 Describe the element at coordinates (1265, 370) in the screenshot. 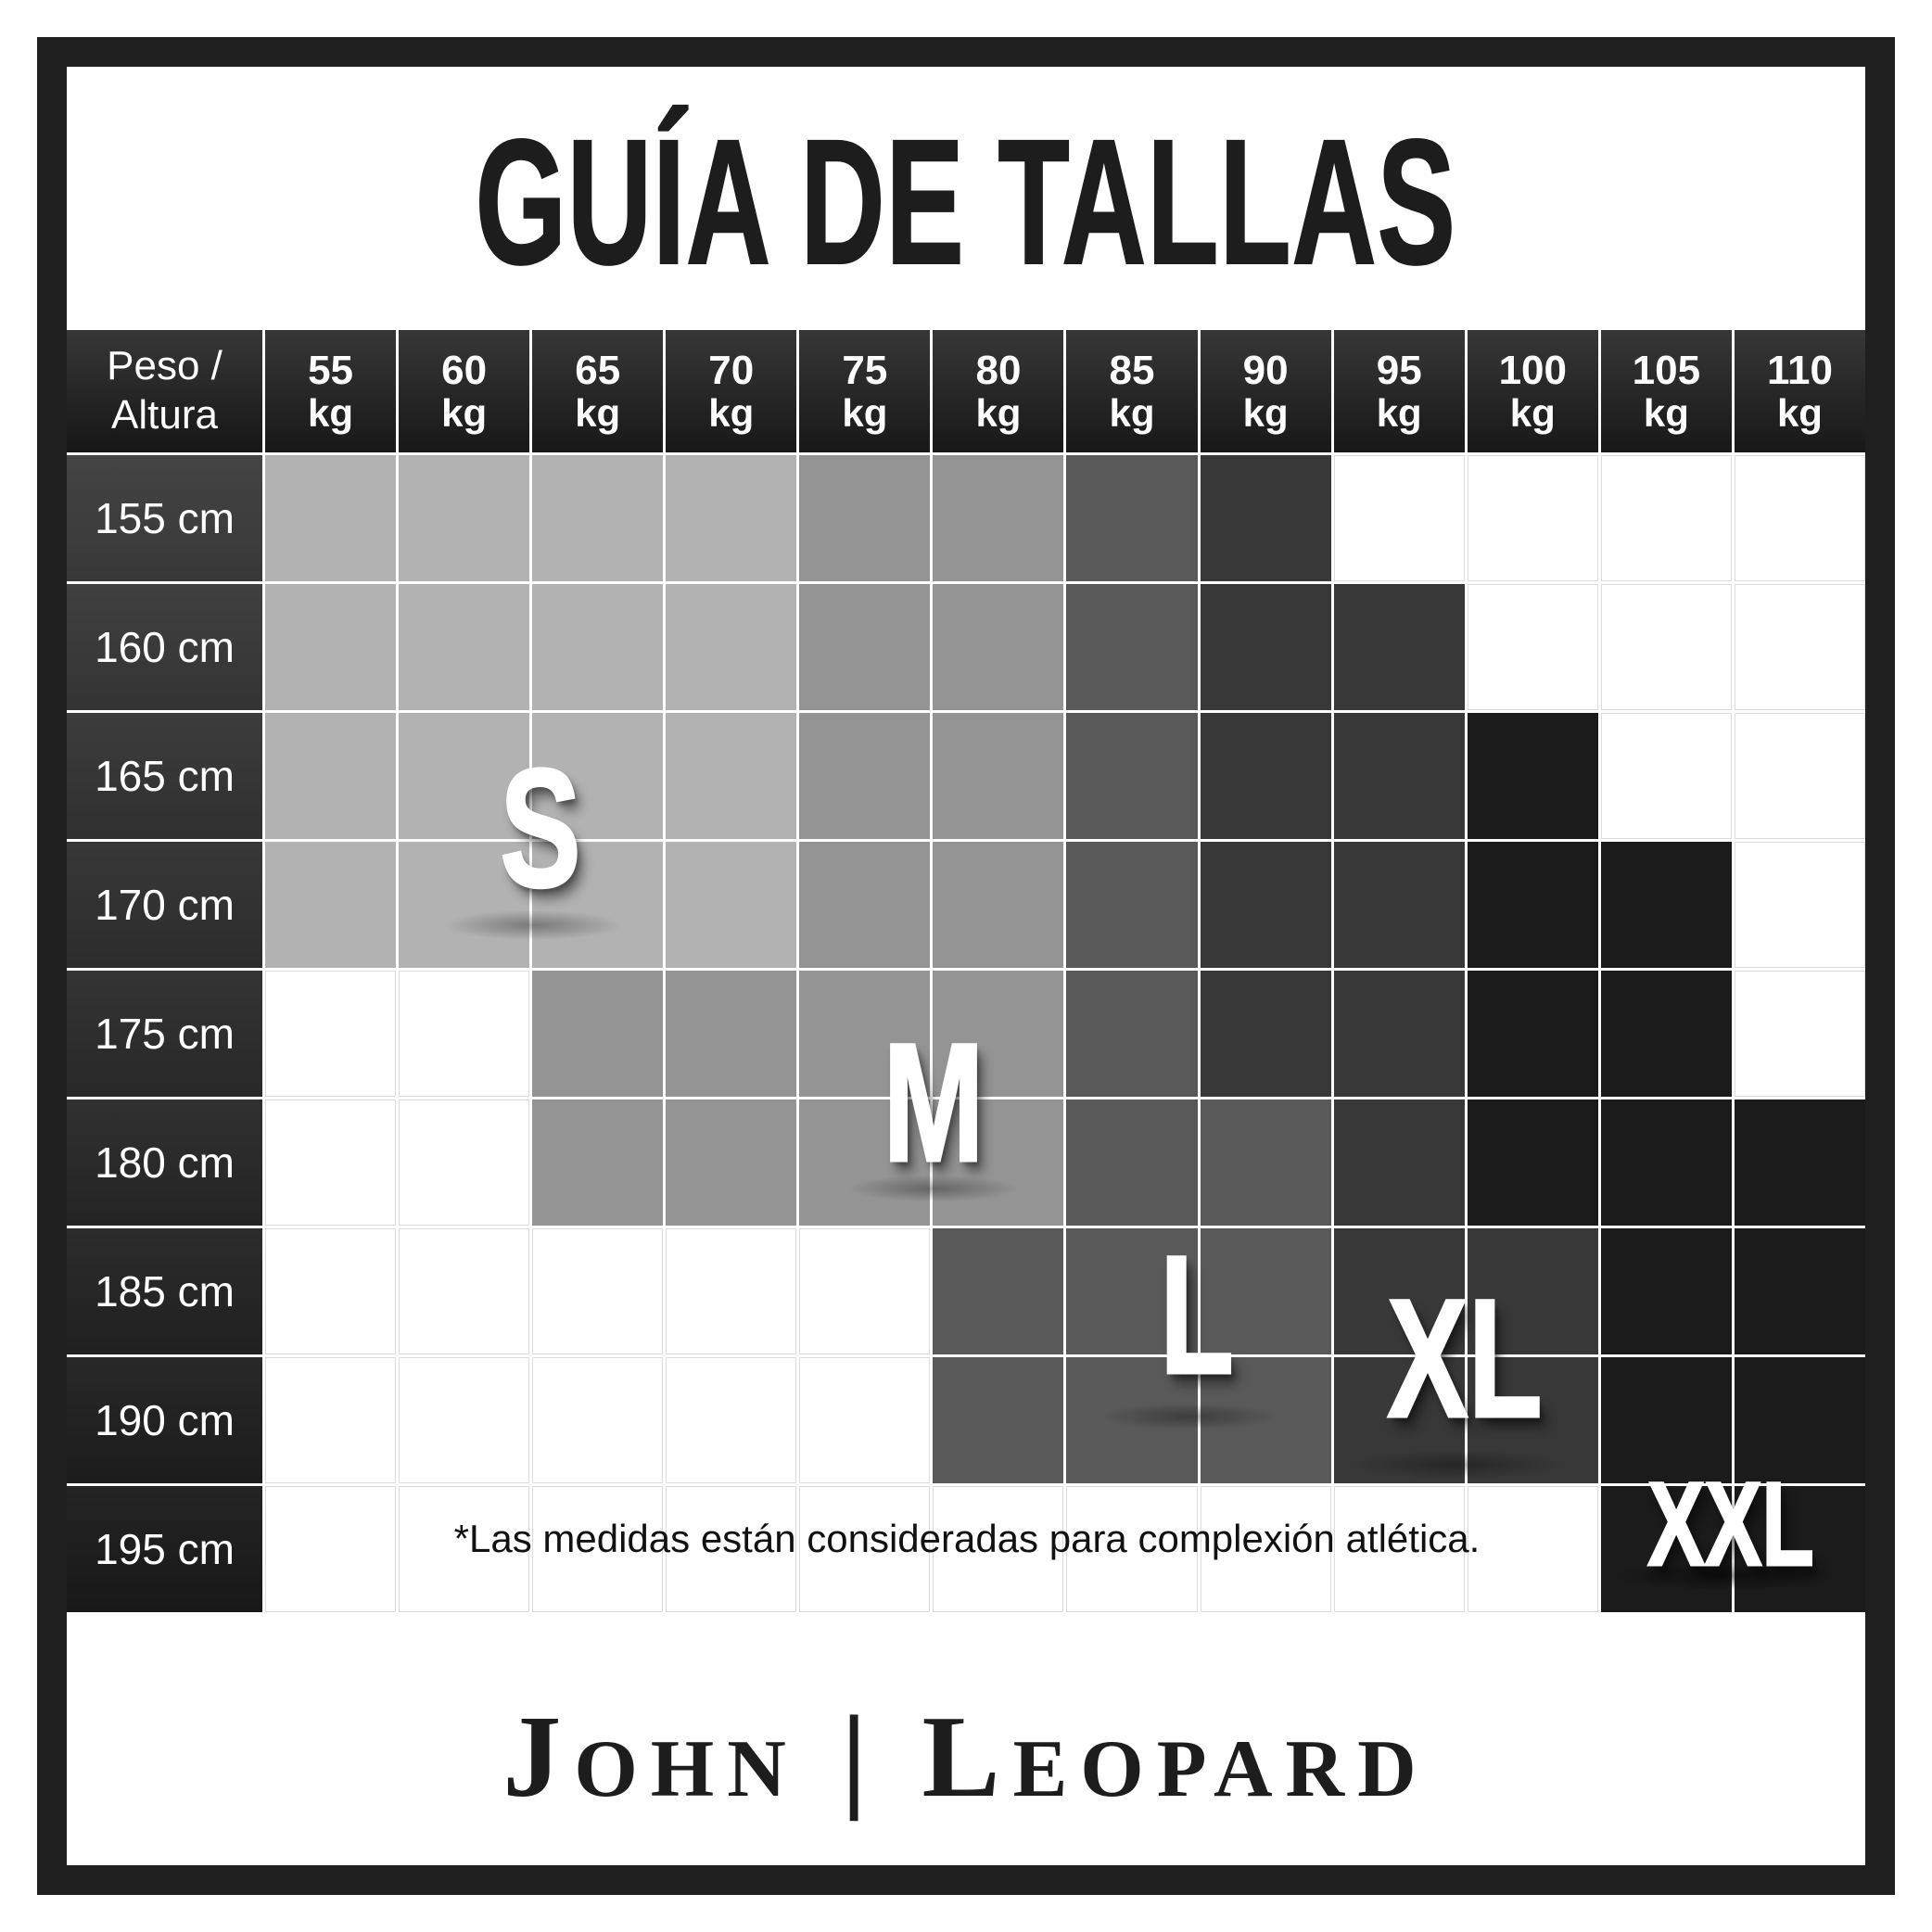

I see `weight-value: 90` at that location.